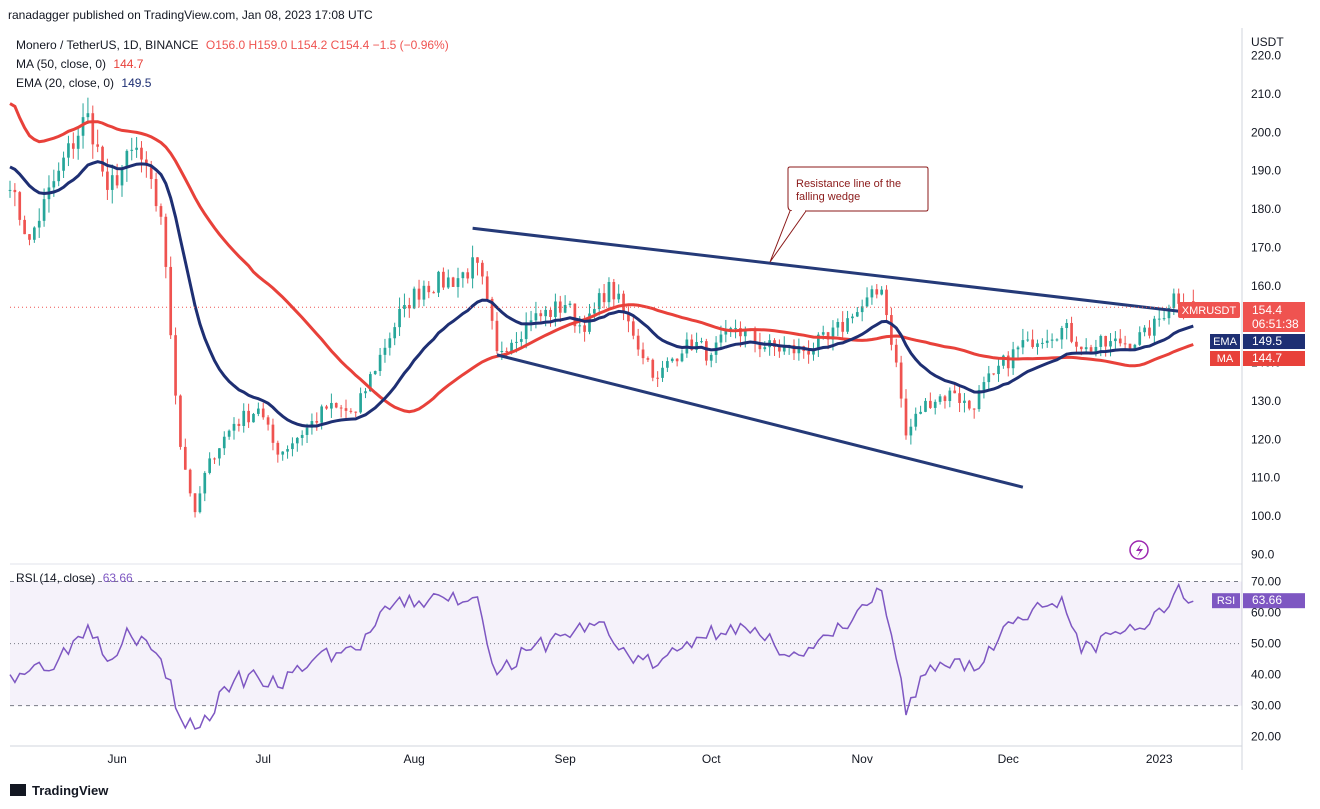  Describe the element at coordinates (1225, 341) in the screenshot. I see `ema-tag` at that location.